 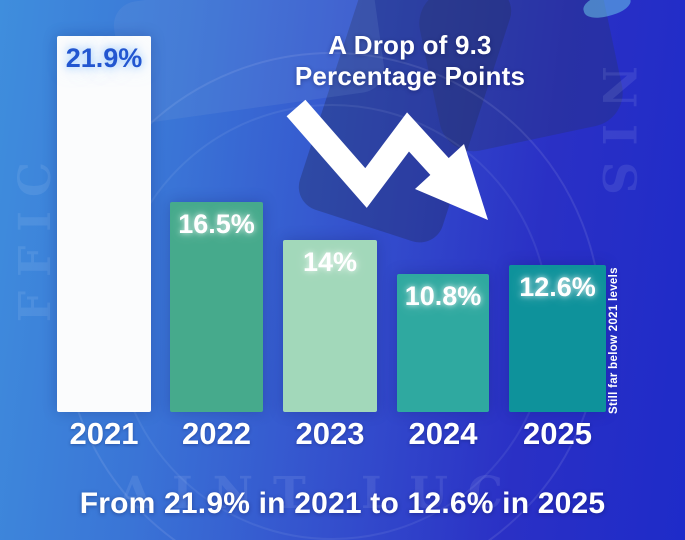 What do you see at coordinates (216, 307) in the screenshot?
I see `bar-2022: 16.5%` at bounding box center [216, 307].